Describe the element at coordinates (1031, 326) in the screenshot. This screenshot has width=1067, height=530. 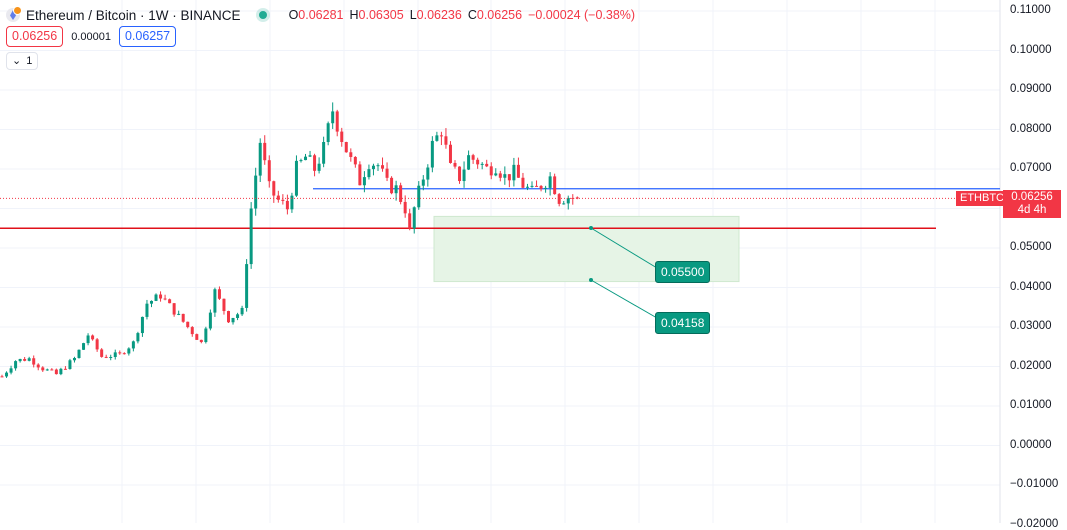
I see `price-axis-label: 0.03000` at that location.